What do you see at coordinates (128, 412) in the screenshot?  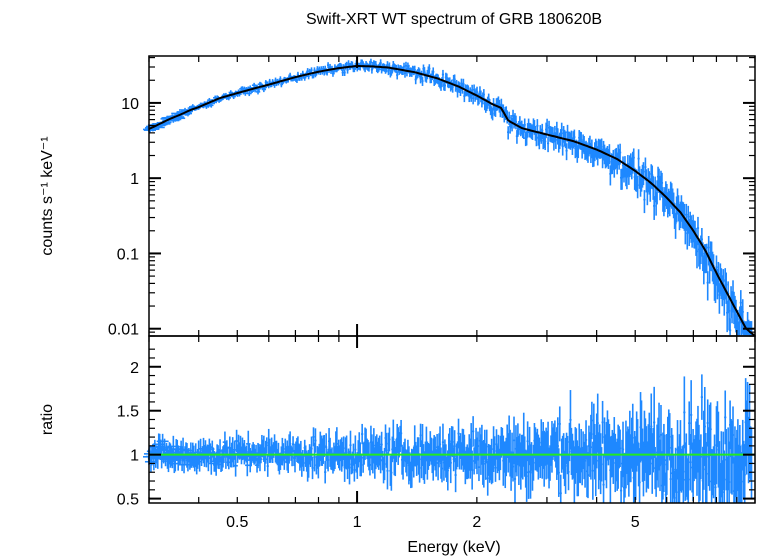 I see `y-tick-label: 1.5` at bounding box center [128, 412].